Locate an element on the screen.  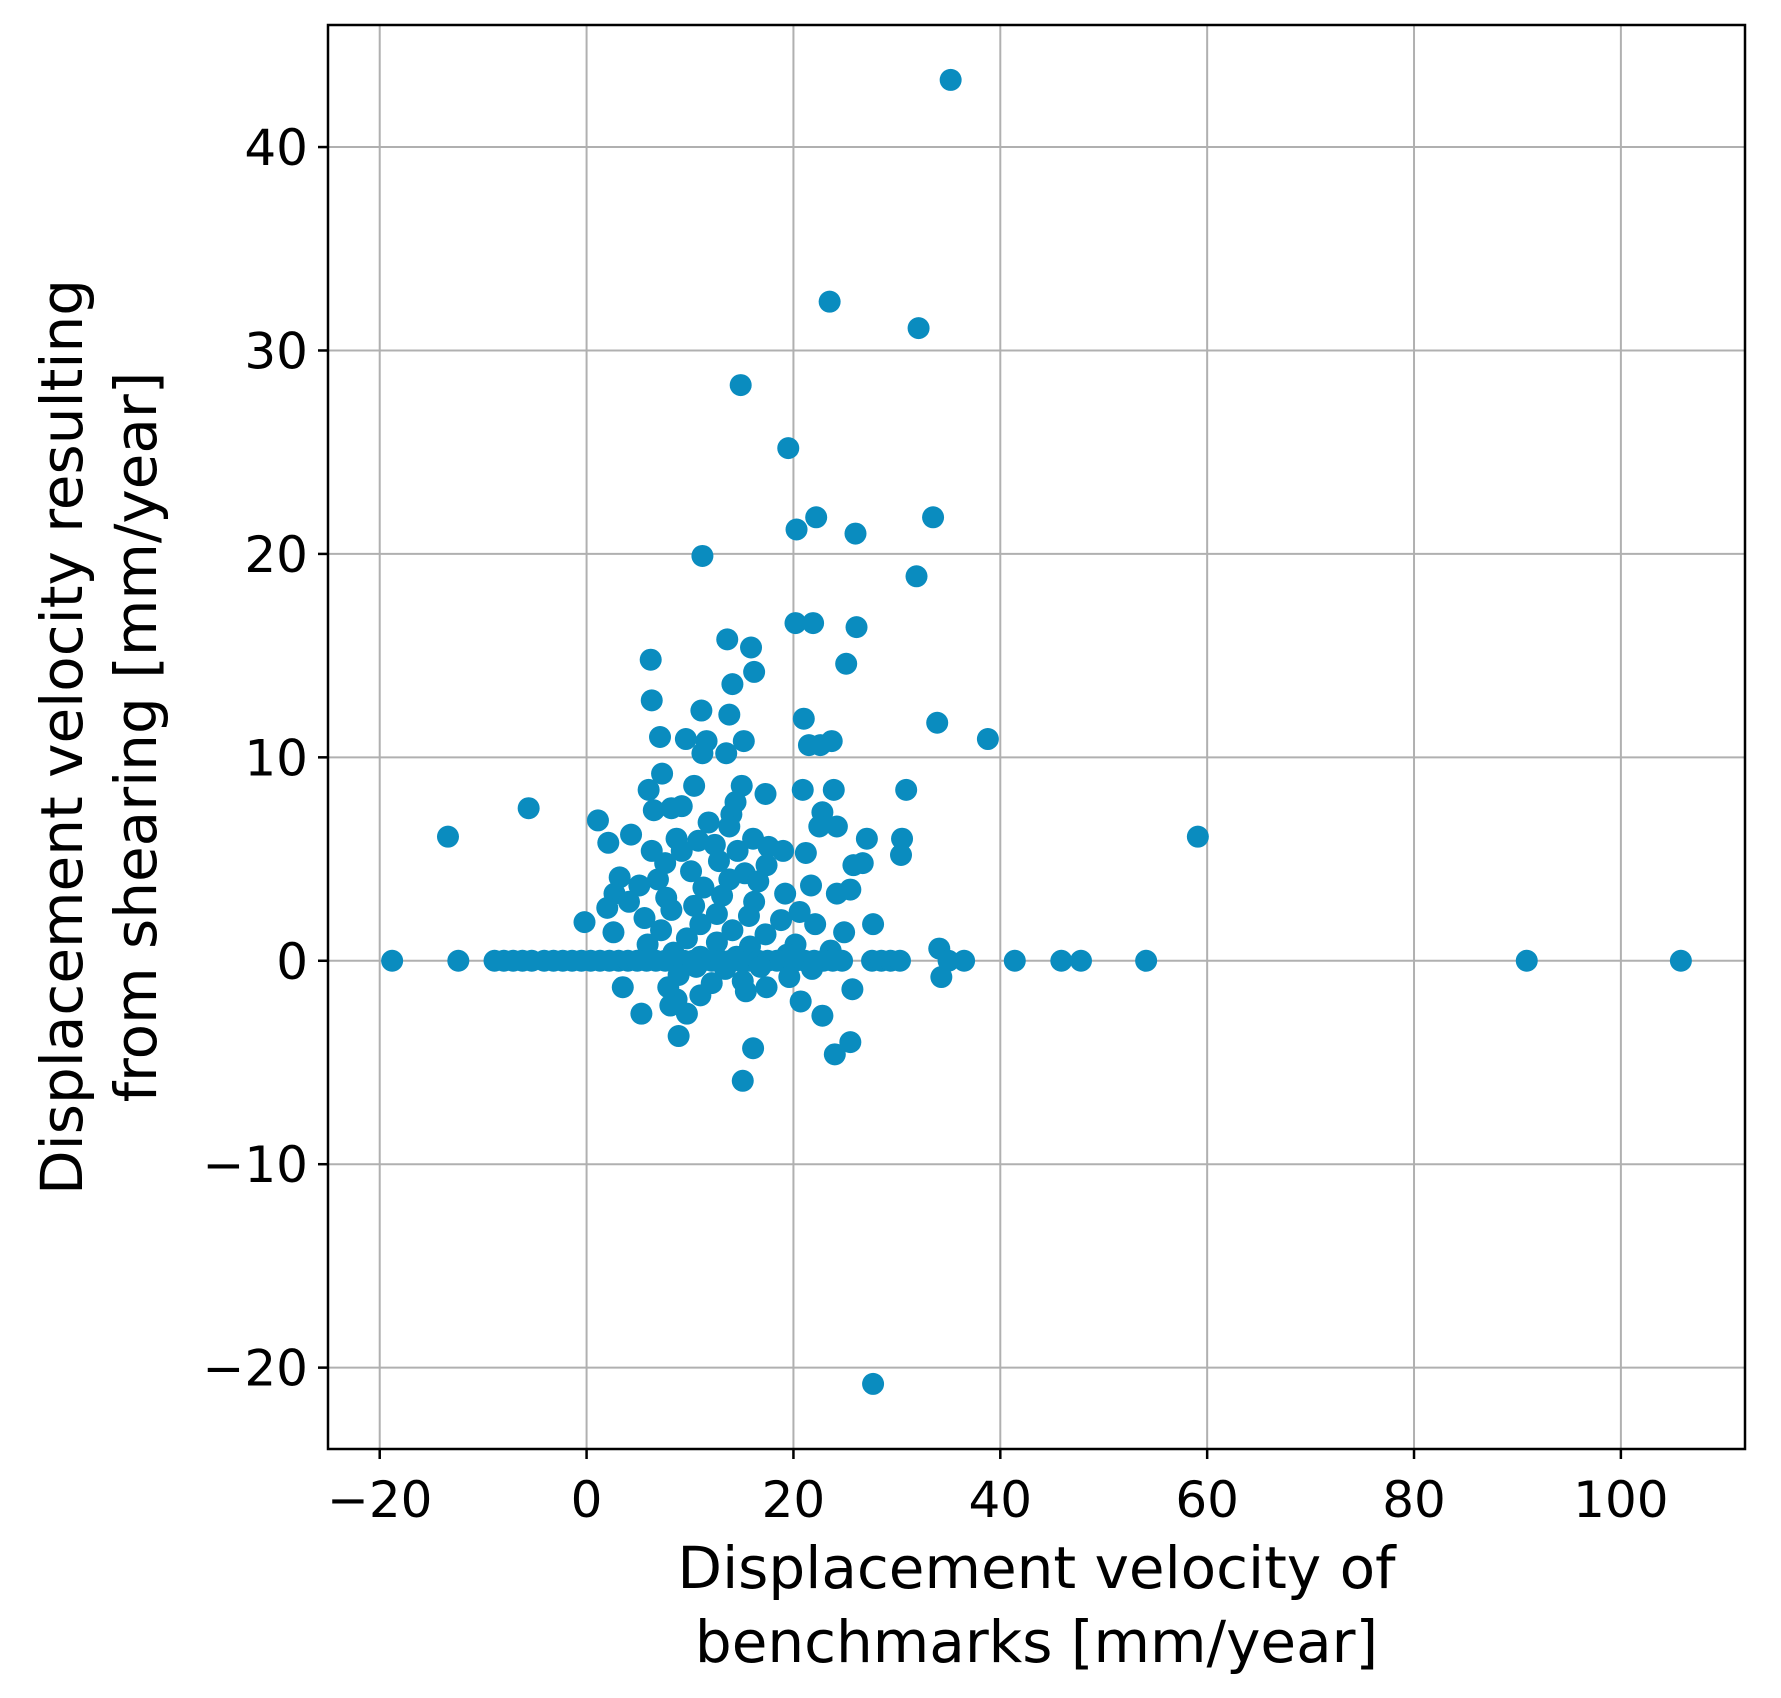
y-tick-label: −10 is located at coordinates (255, 1165).